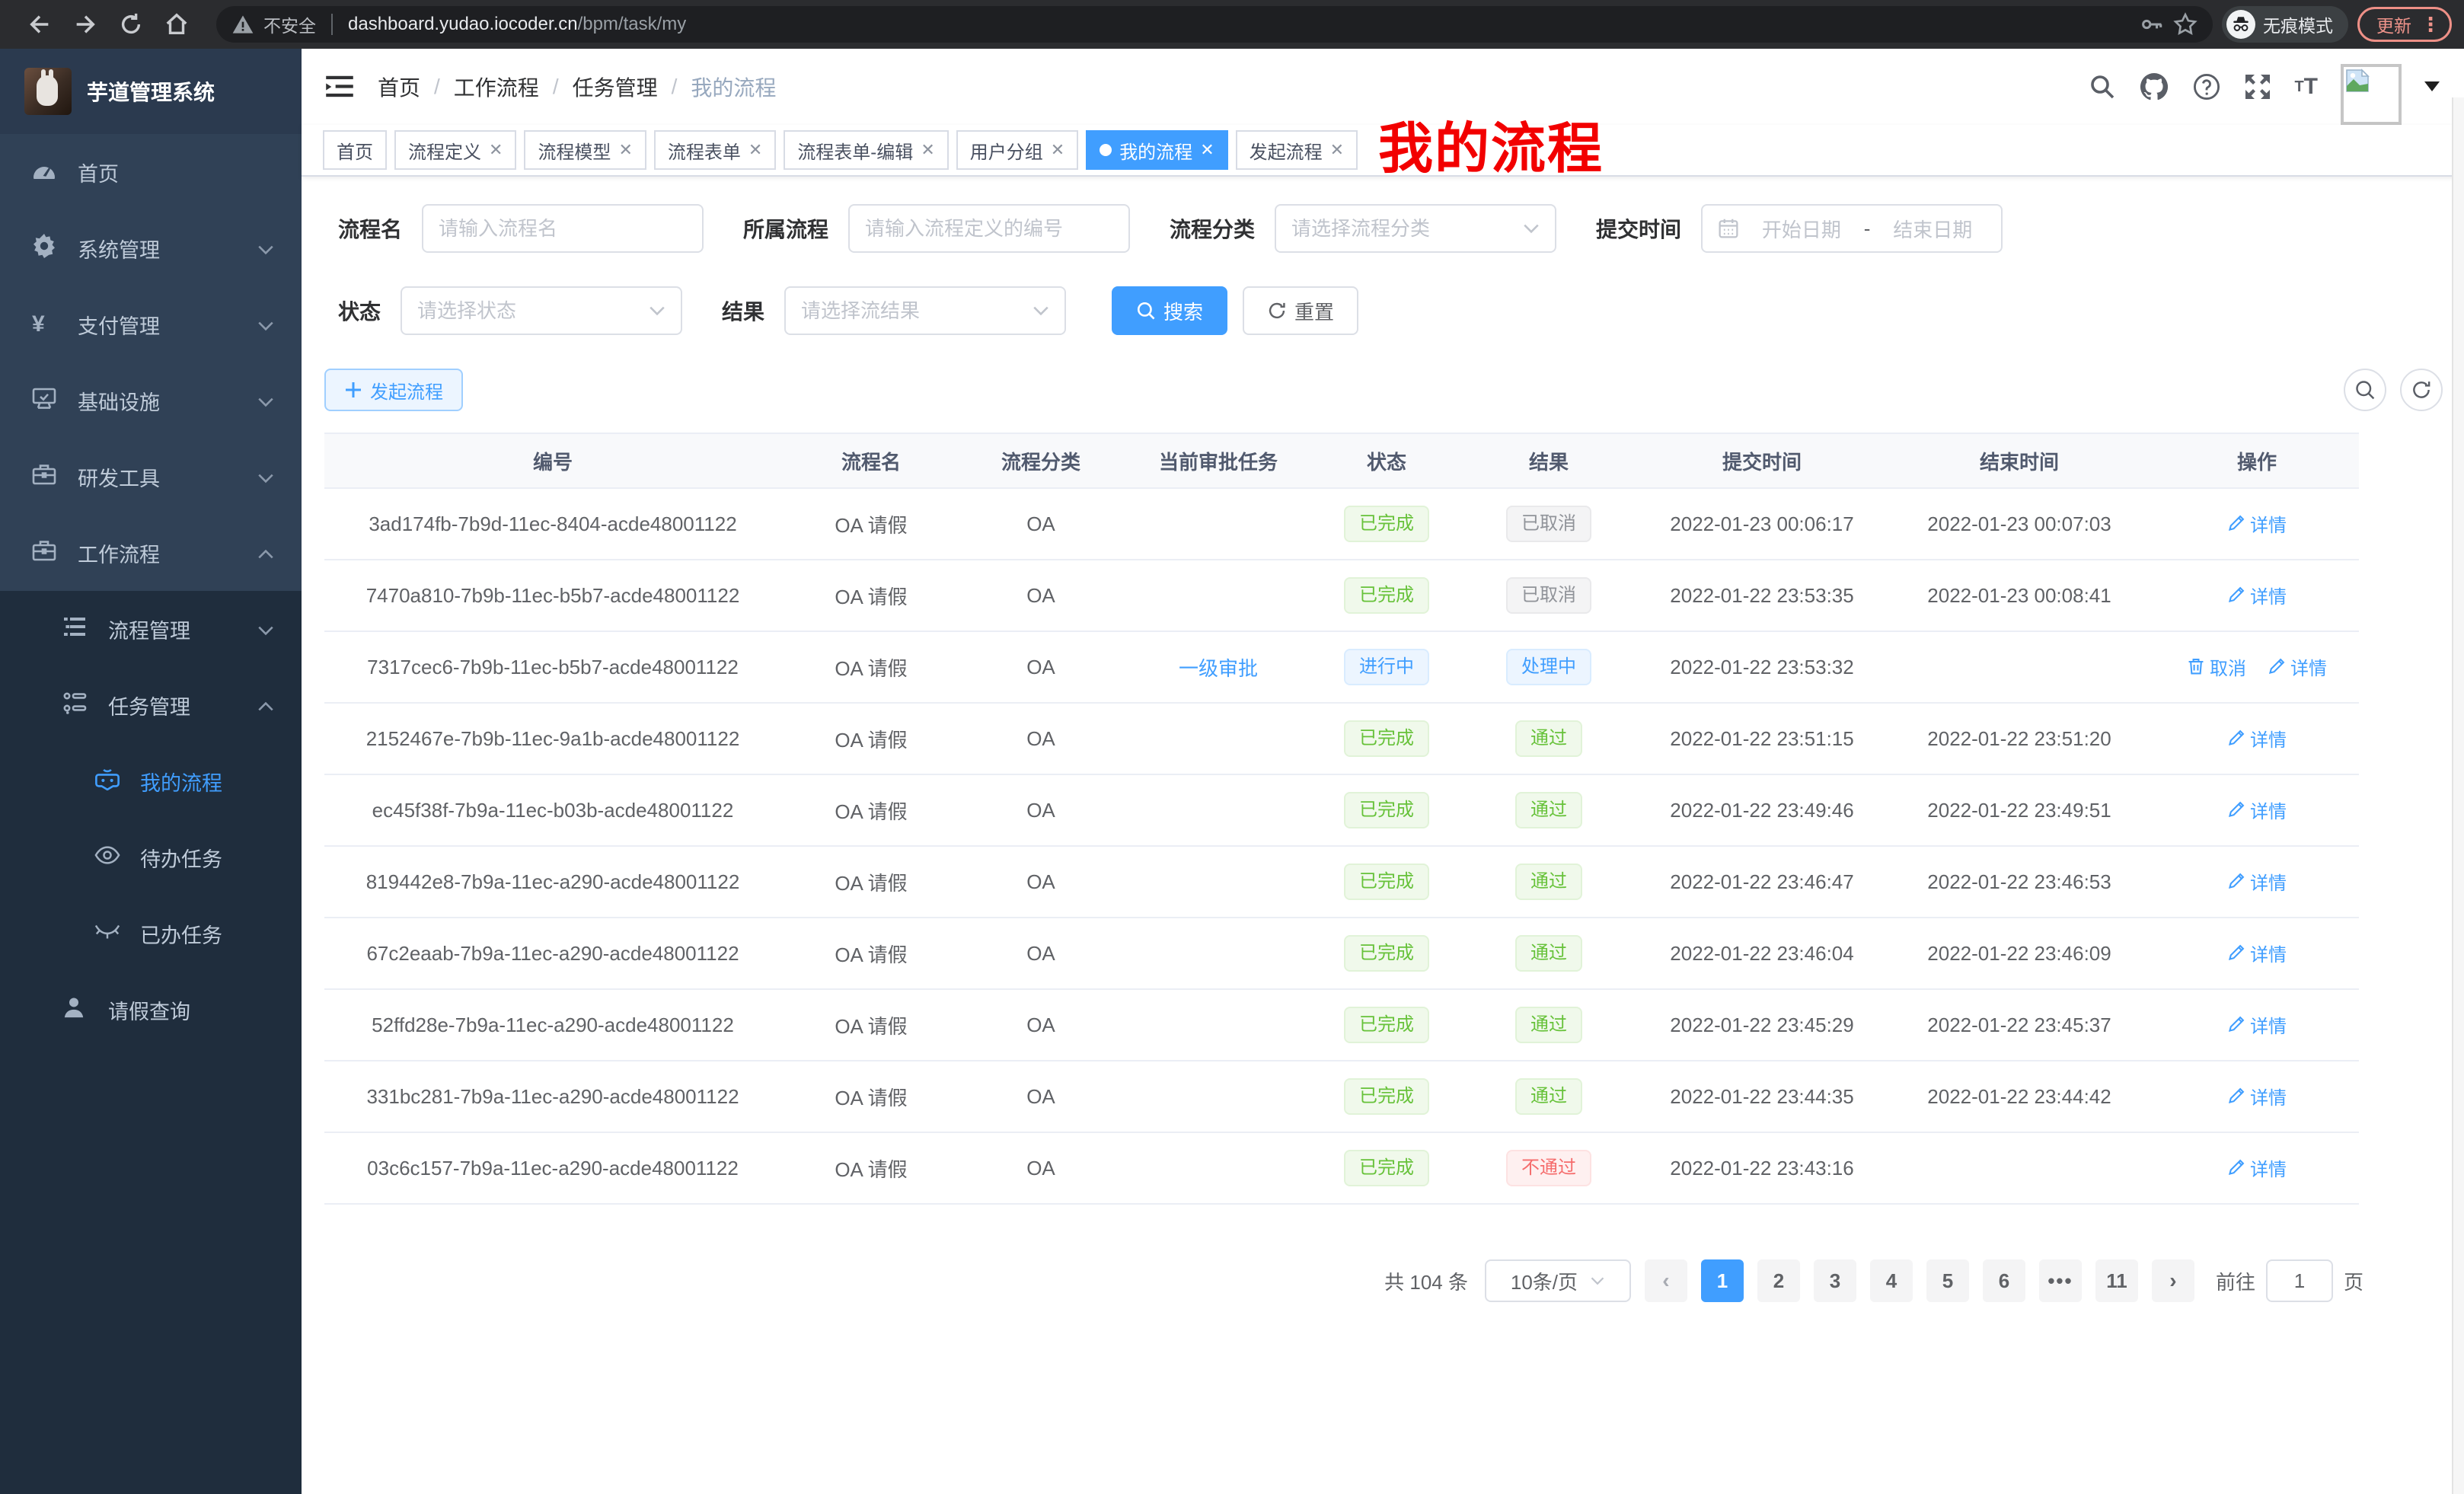 This screenshot has width=2464, height=1494. I want to click on goto-page-input, so click(2299, 1280).